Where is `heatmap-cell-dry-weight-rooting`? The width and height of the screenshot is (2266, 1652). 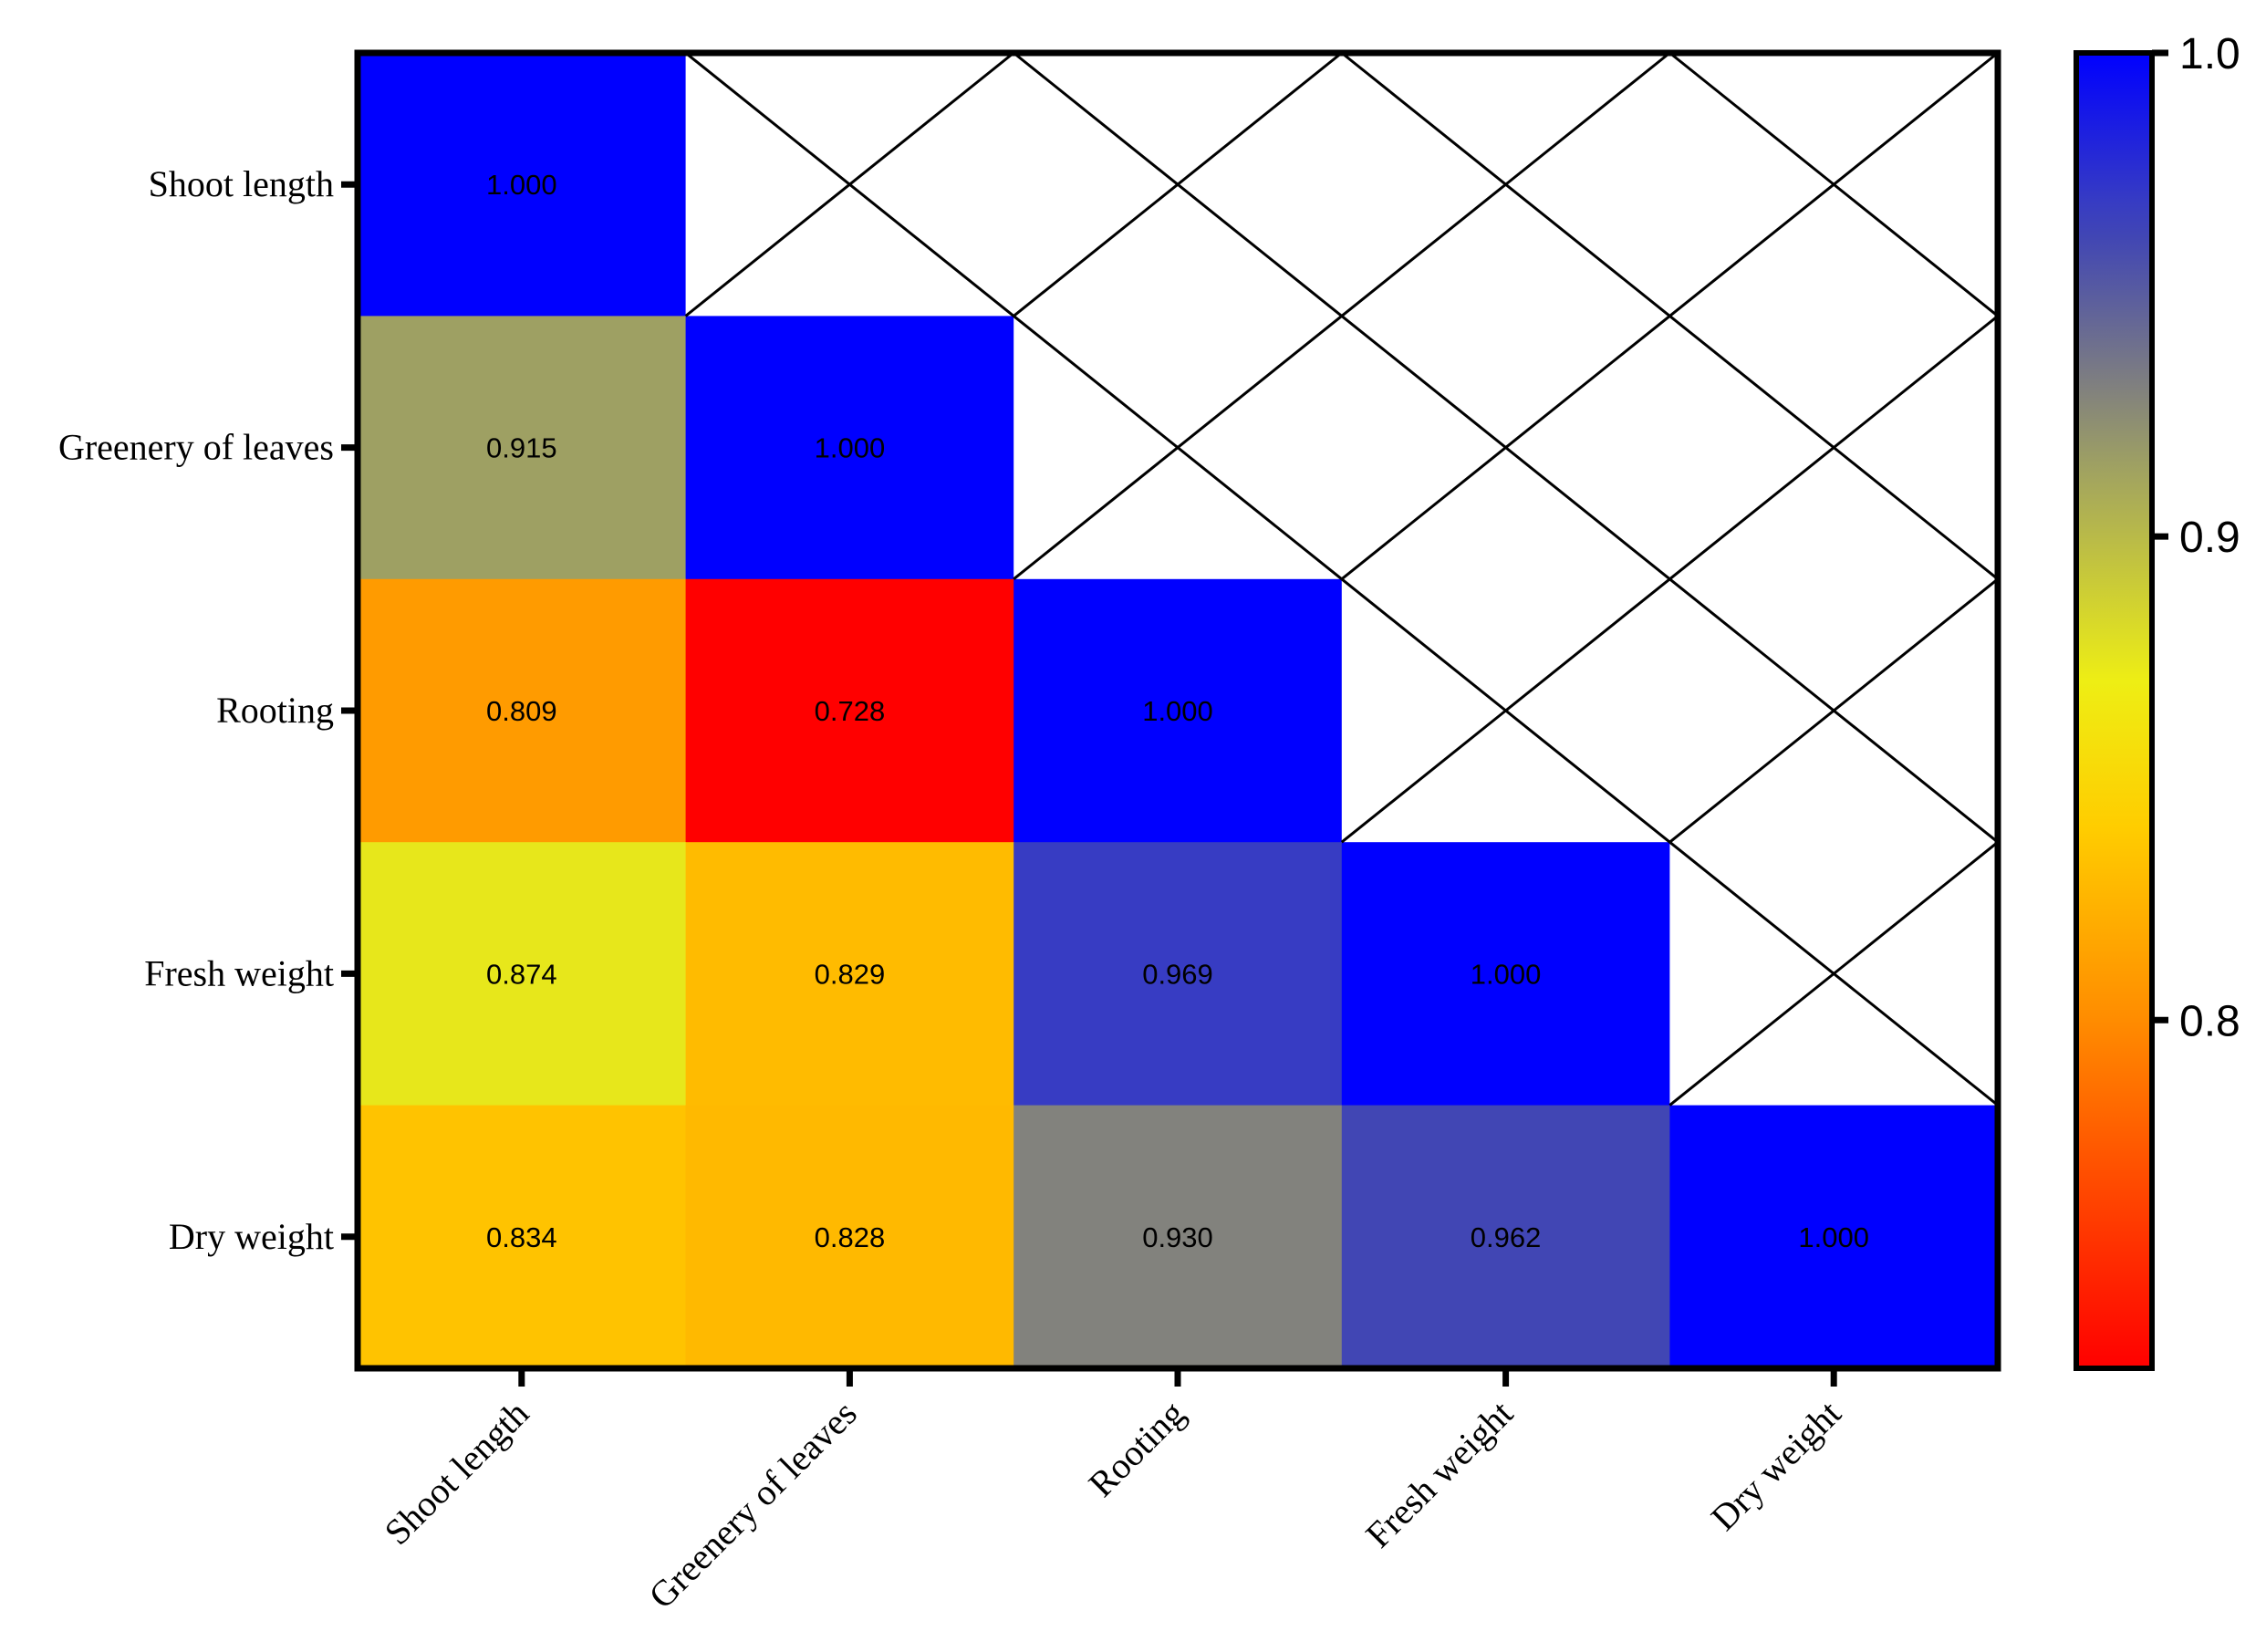
heatmap-cell-dry-weight-rooting is located at coordinates (1178, 1237).